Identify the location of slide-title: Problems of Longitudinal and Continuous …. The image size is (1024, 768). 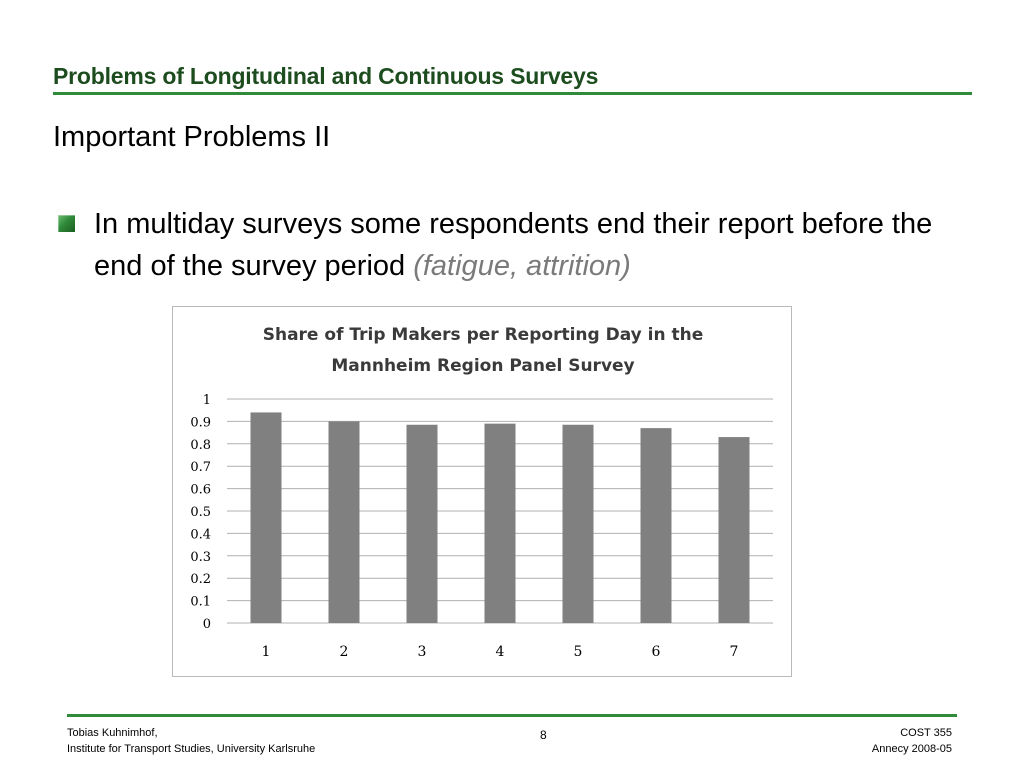
(326, 76).